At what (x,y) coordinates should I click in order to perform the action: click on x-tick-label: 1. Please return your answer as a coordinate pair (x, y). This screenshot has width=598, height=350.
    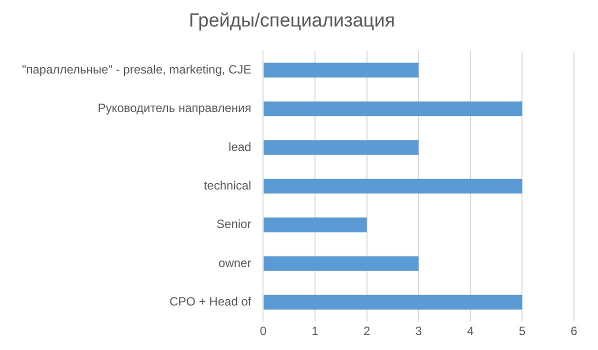
    Looking at the image, I should click on (315, 331).